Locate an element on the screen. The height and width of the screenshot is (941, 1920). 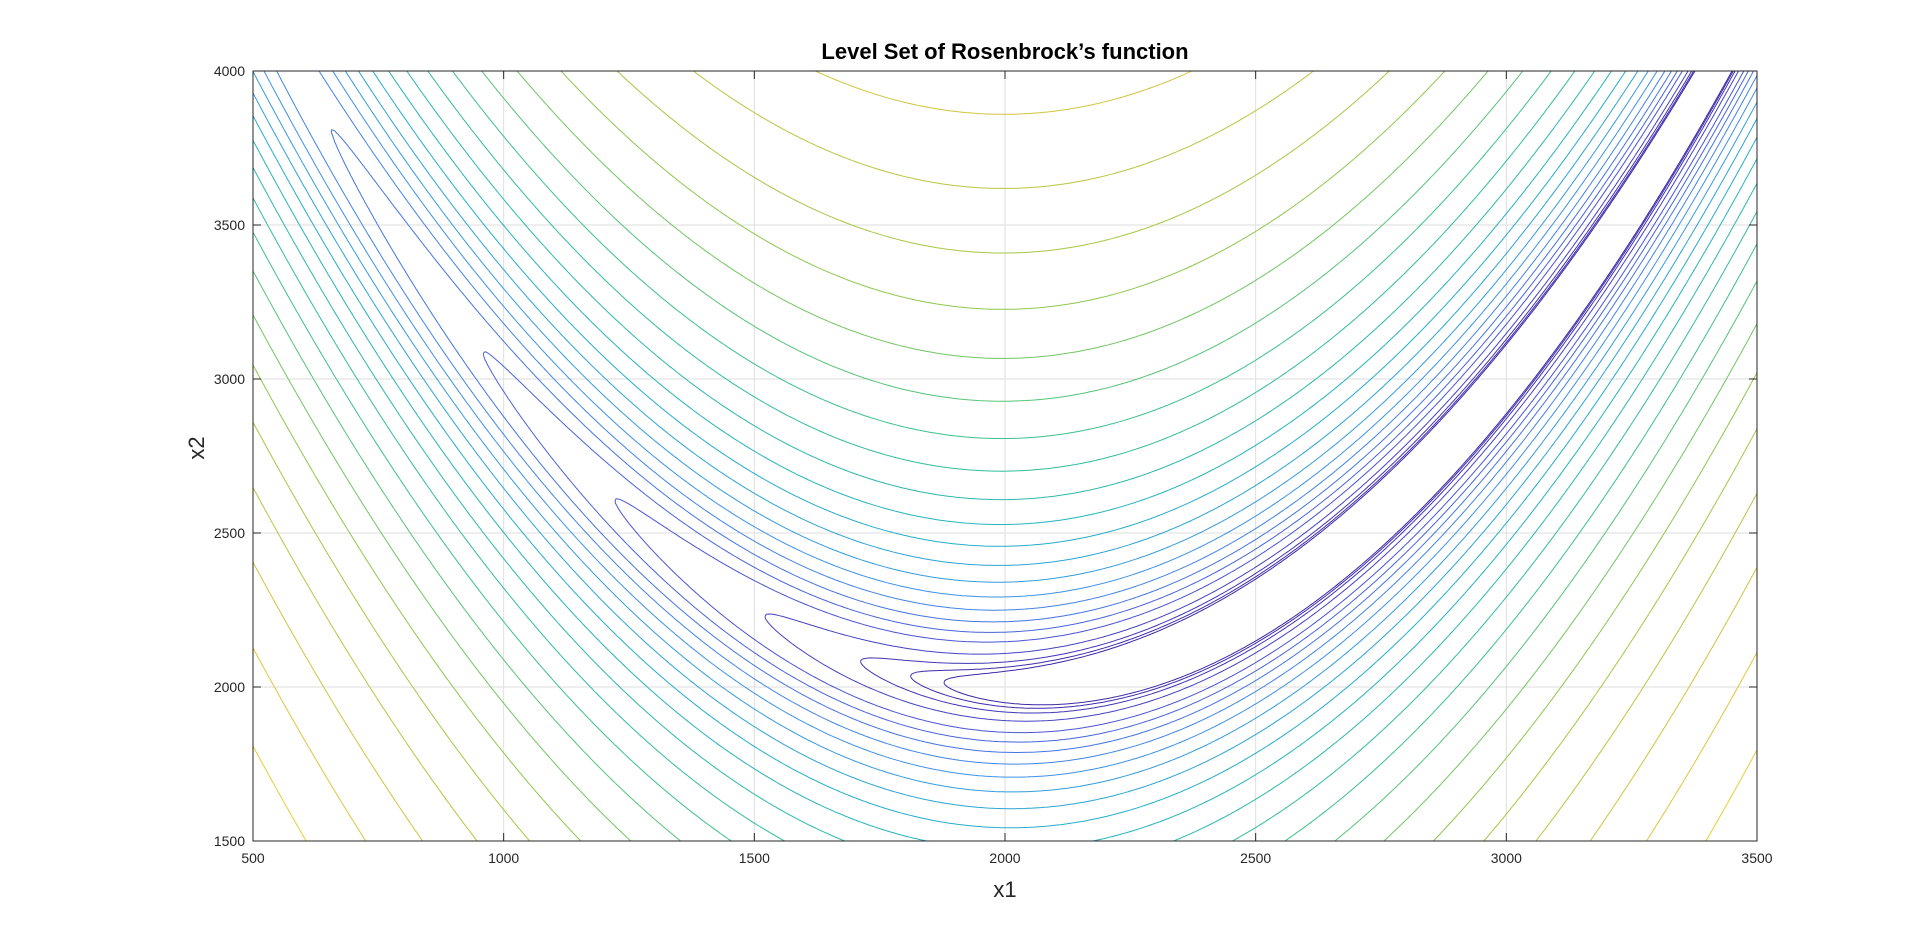
chart-title: Level Set of Rosenbrock’s function is located at coordinates (1004, 51).